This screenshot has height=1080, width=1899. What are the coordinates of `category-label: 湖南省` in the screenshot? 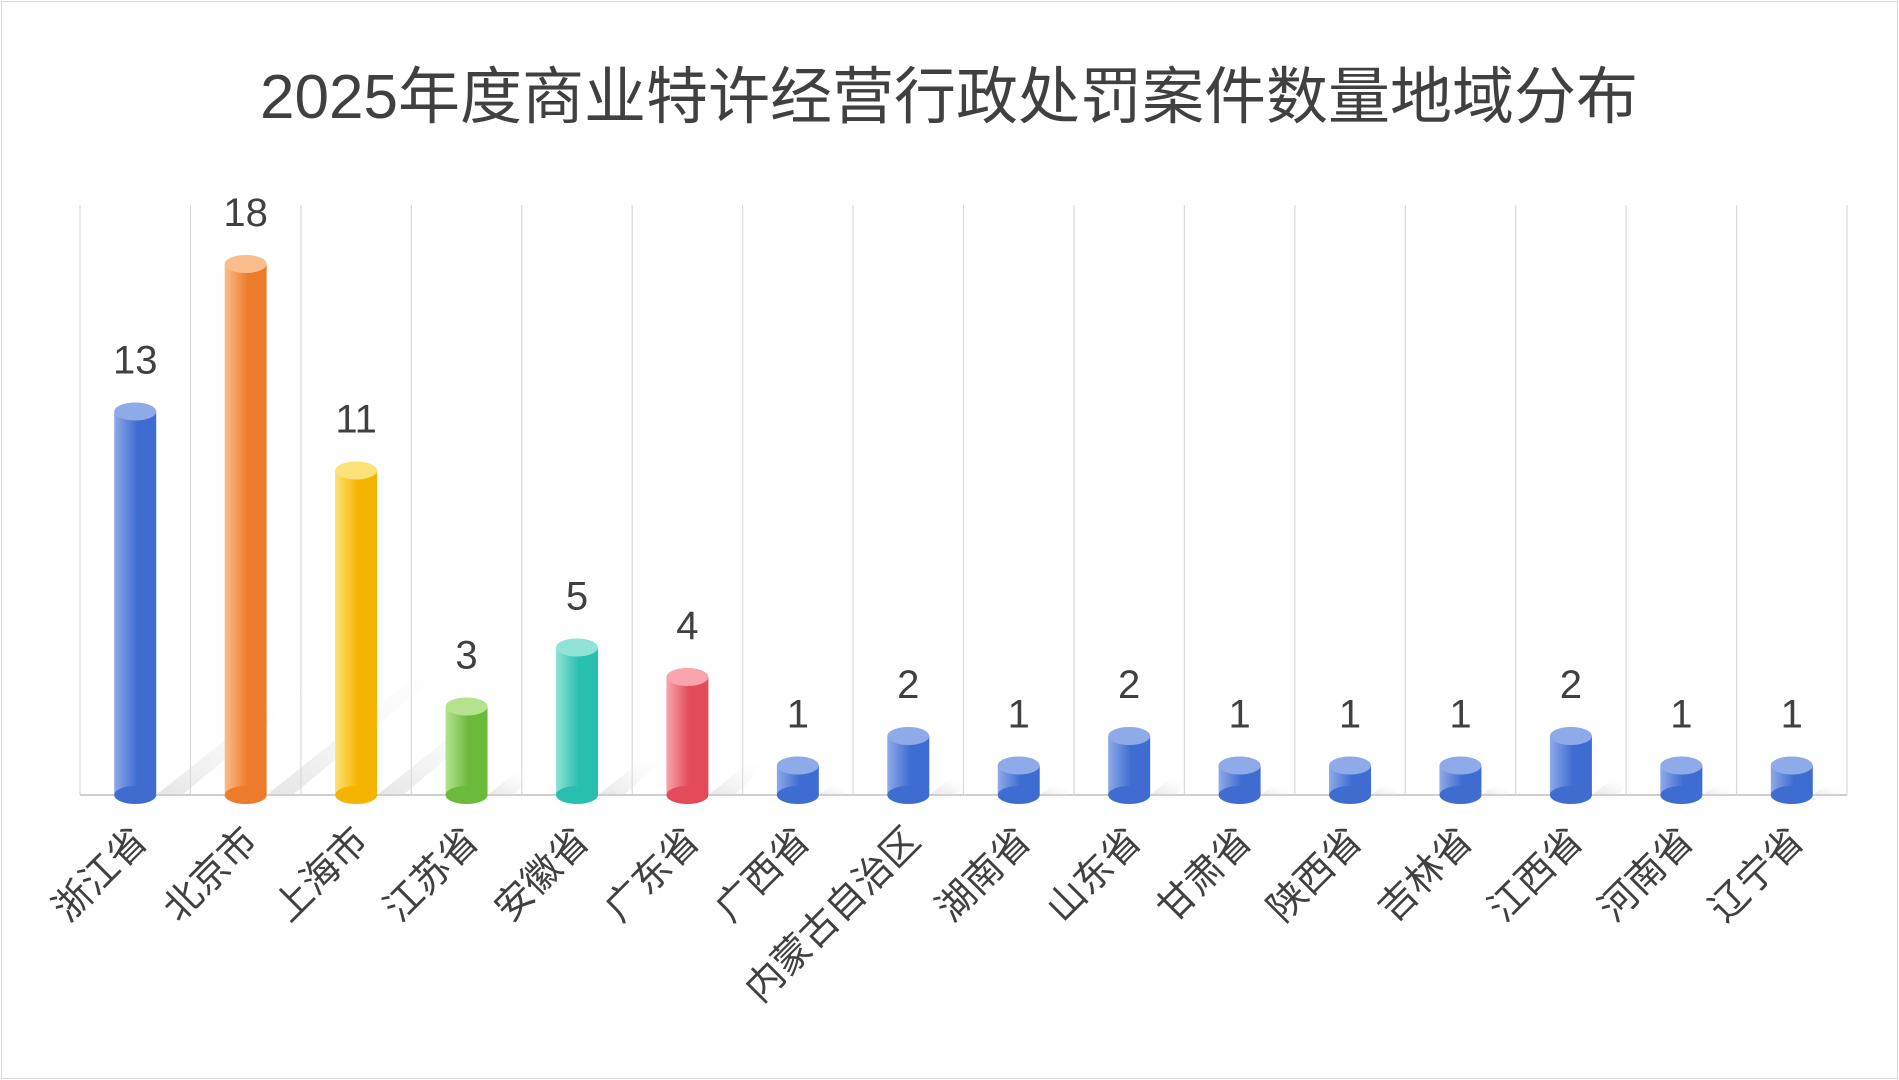 It's located at (983, 874).